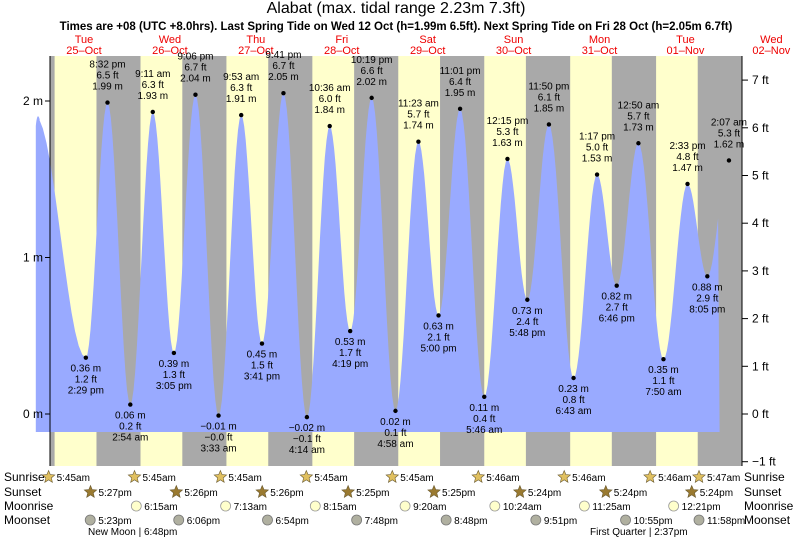 This screenshot has width=793, height=539. I want to click on moonset-time: 5:23pm, so click(114, 521).